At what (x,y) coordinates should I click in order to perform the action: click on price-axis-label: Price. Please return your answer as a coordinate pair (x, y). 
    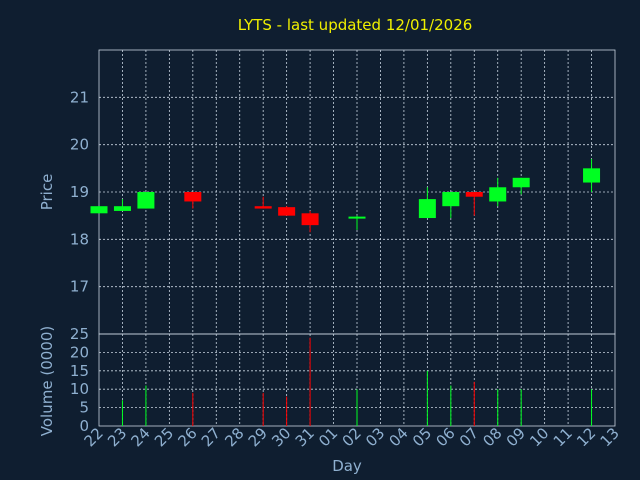
    Looking at the image, I should click on (47, 192).